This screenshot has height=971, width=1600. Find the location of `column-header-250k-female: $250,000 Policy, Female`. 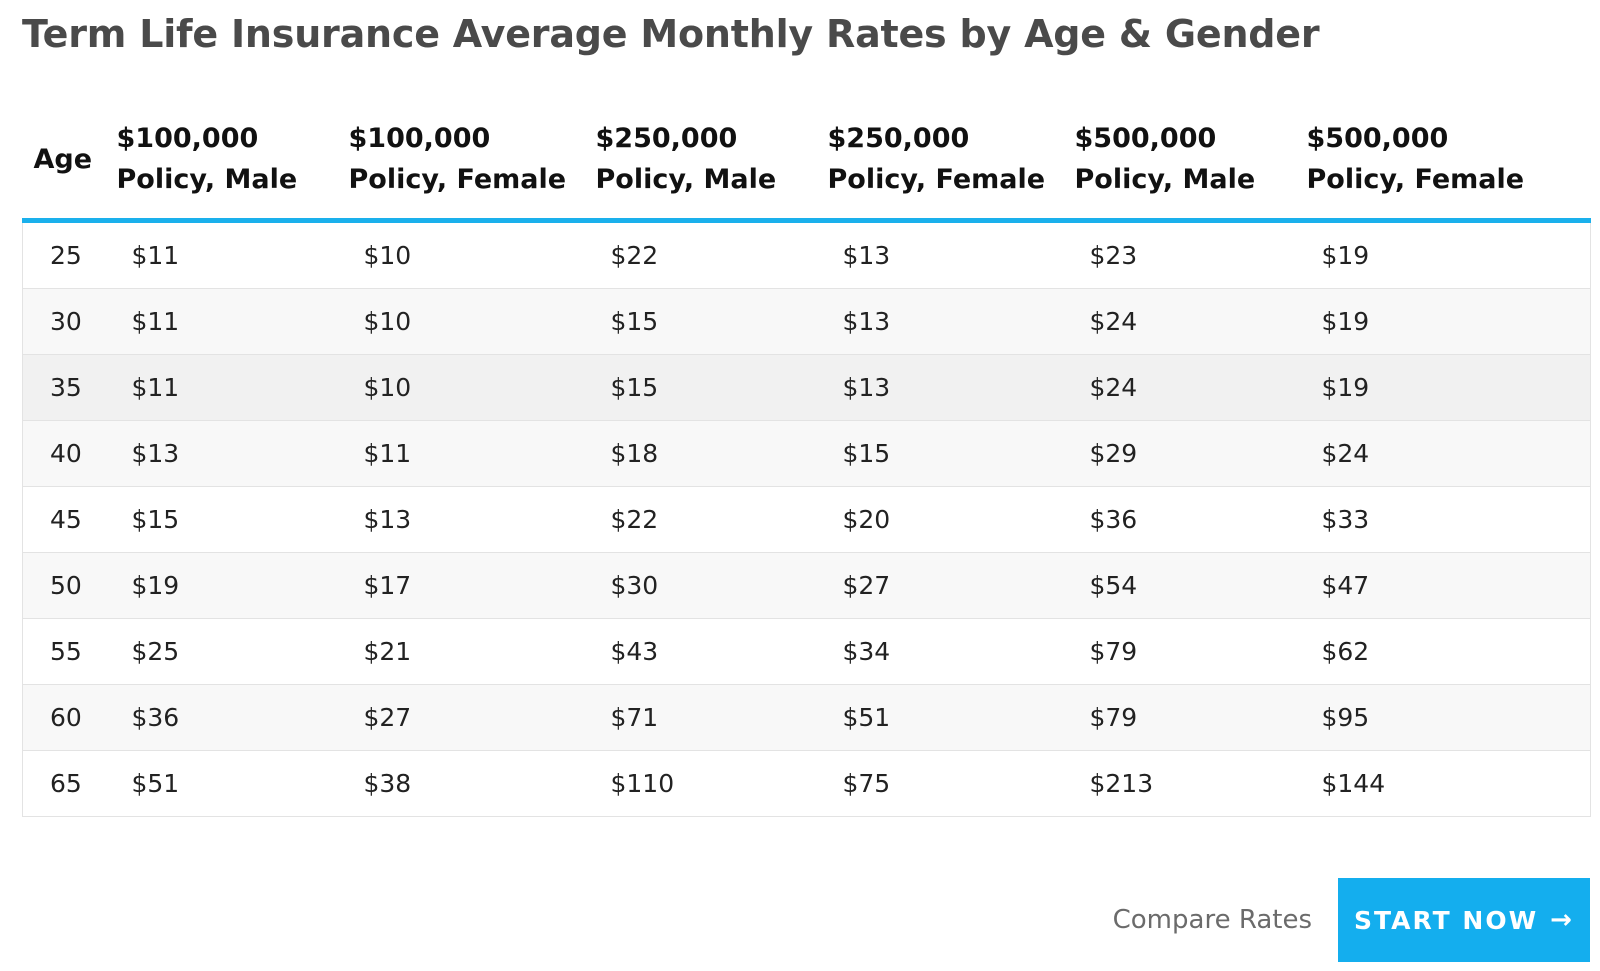

column-header-250k-female: $250,000 Policy, Female is located at coordinates (951, 161).